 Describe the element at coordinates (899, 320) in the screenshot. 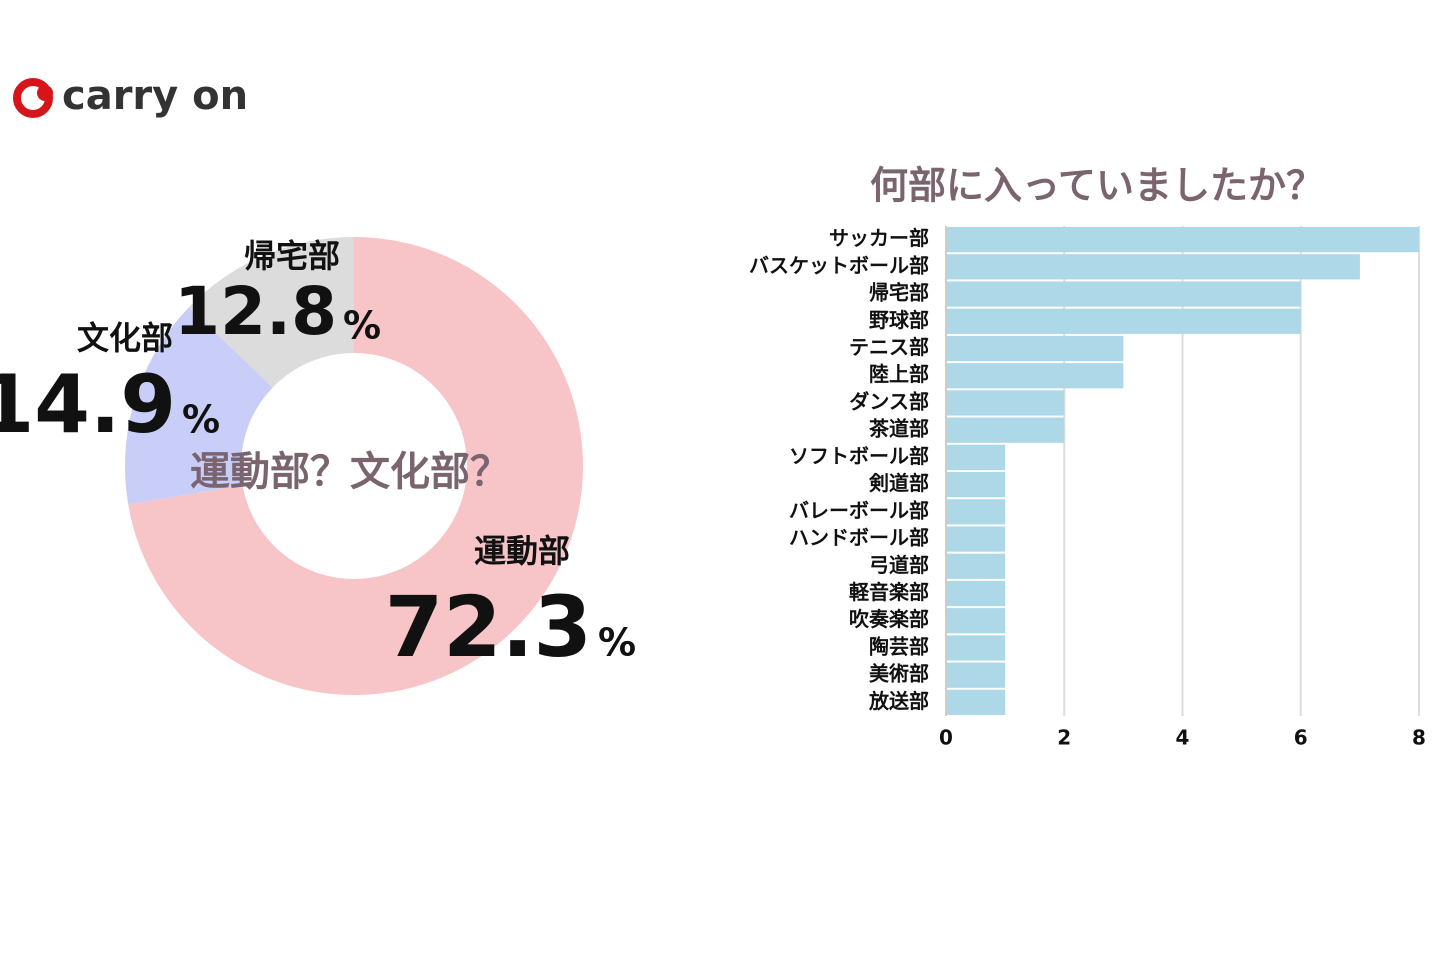

I see `y-tick-label: 野球部` at that location.